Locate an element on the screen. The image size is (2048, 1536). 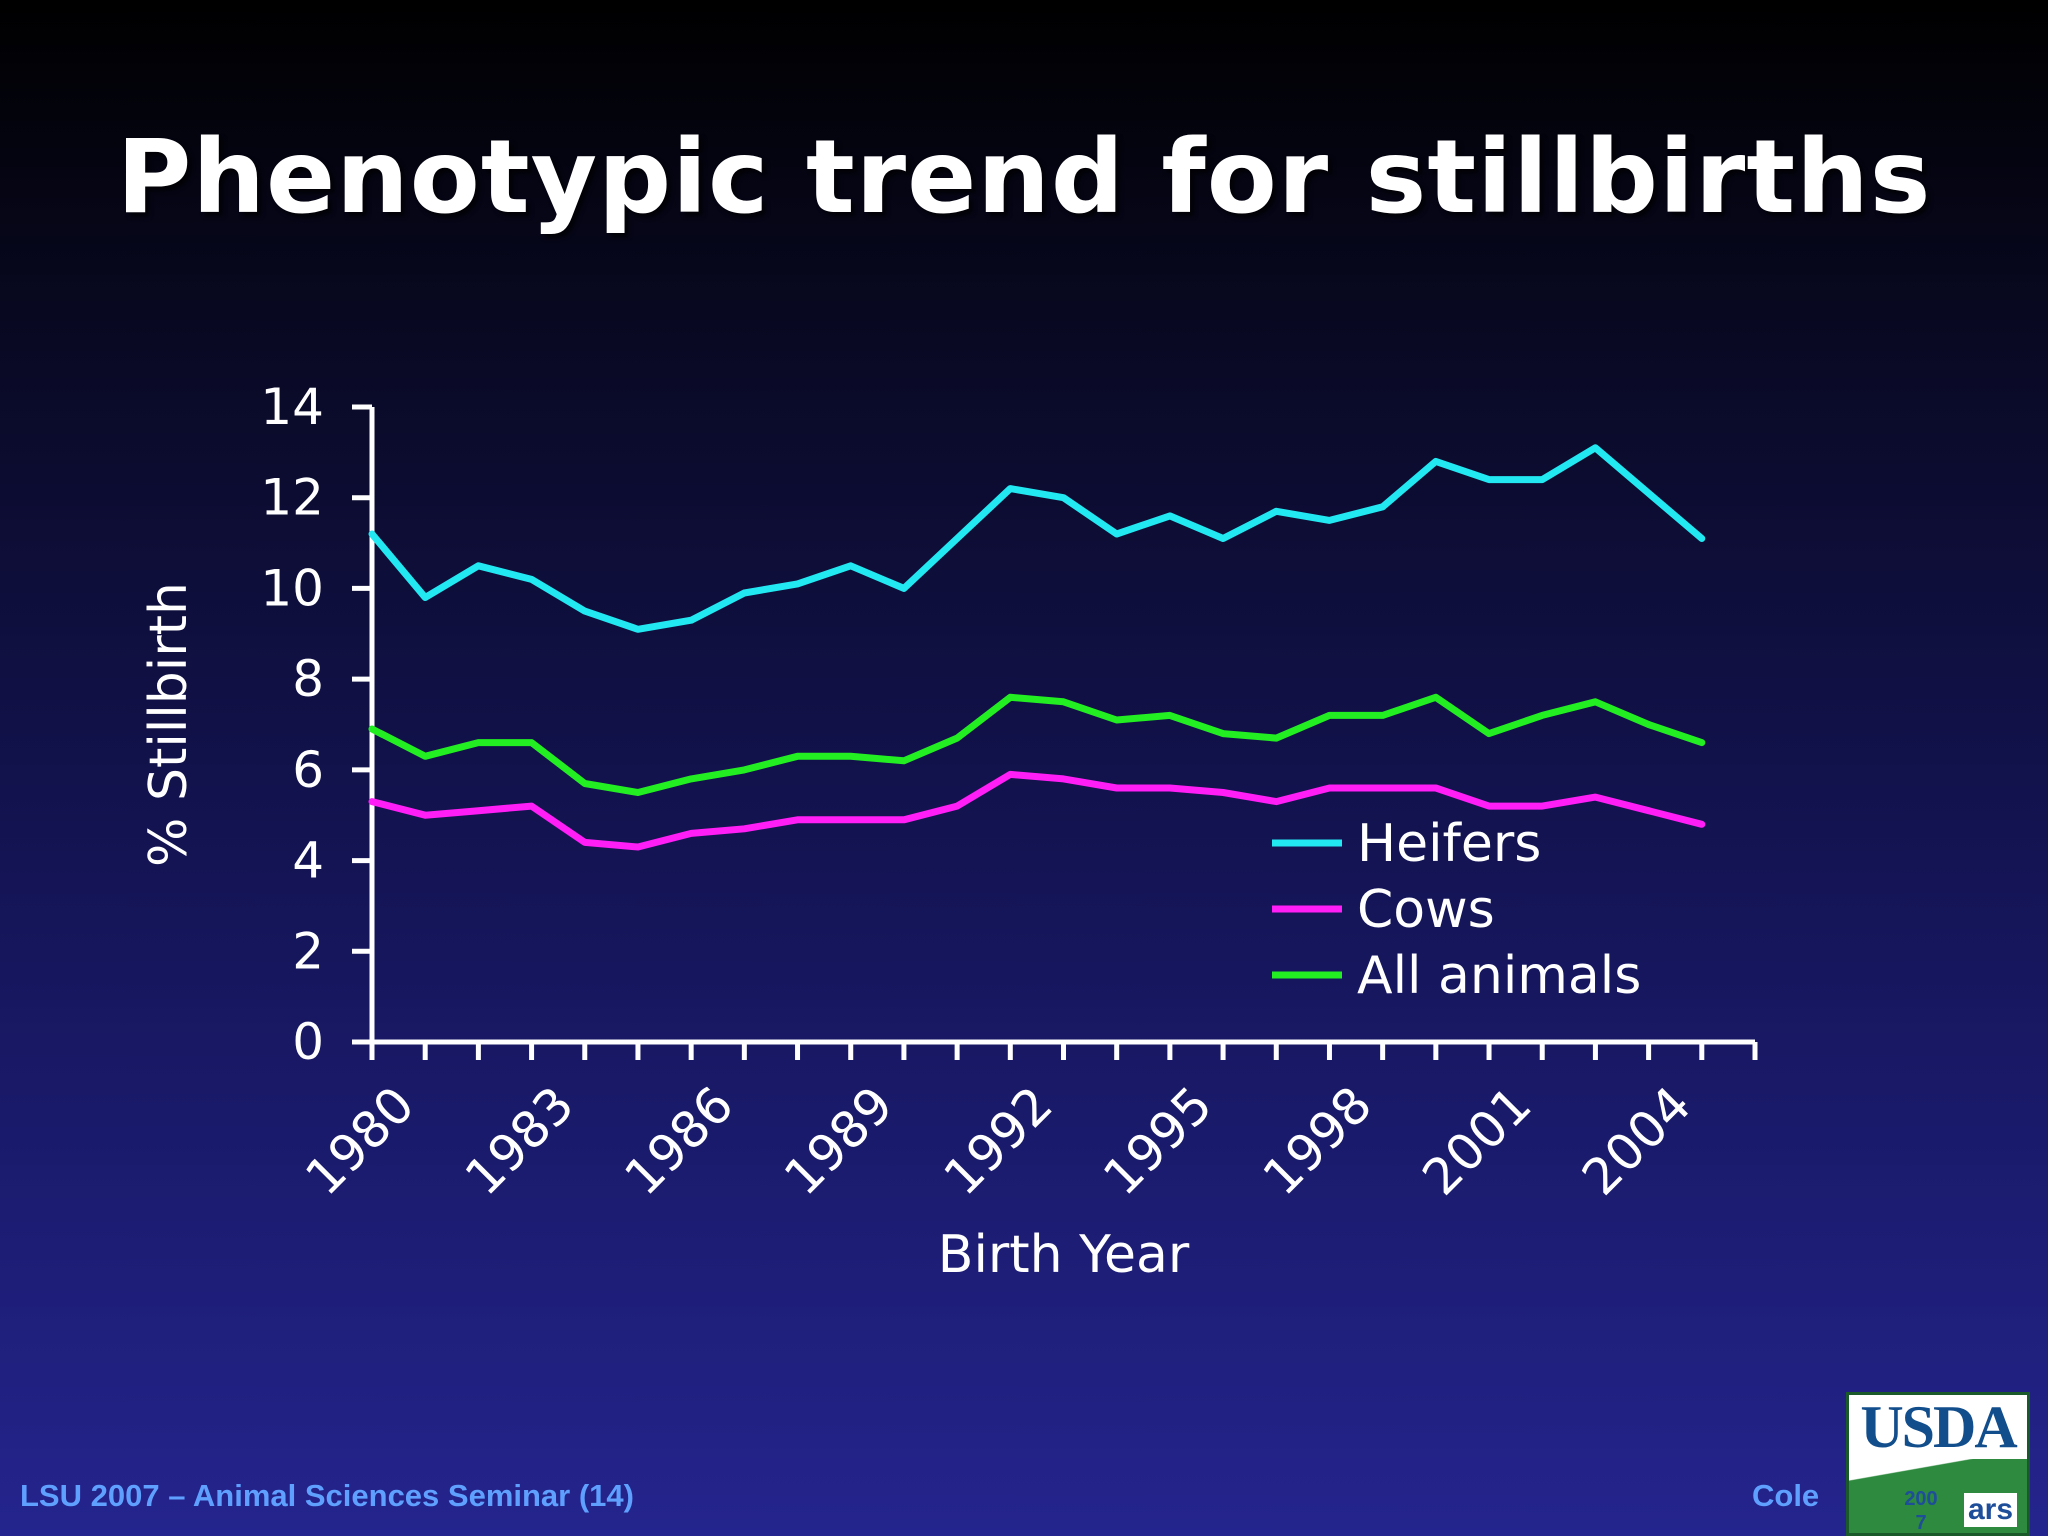
series-line-all-animals is located at coordinates (1037, 744).